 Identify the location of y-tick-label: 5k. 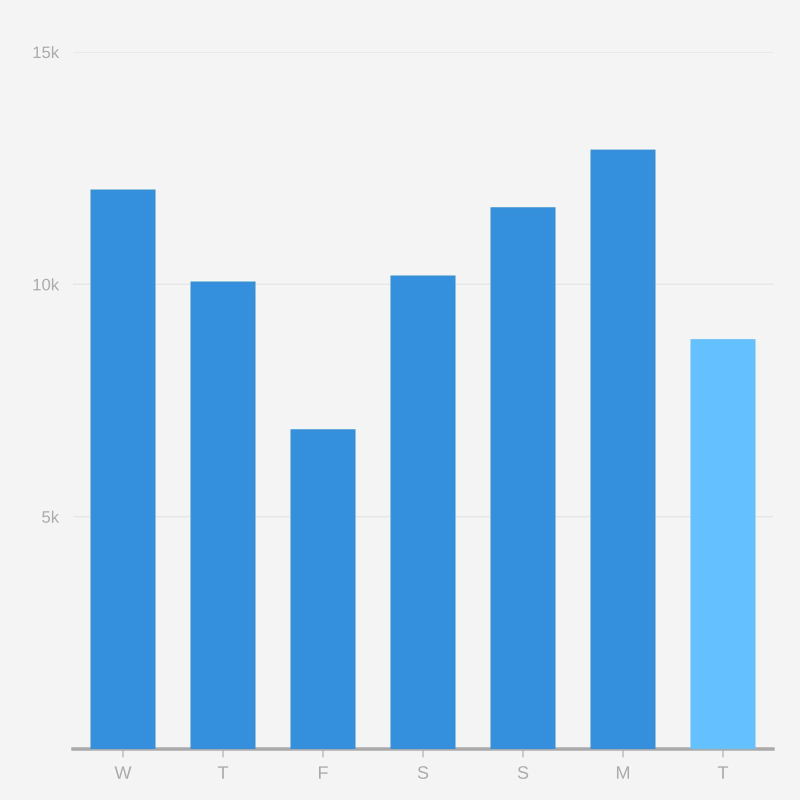
(51, 516).